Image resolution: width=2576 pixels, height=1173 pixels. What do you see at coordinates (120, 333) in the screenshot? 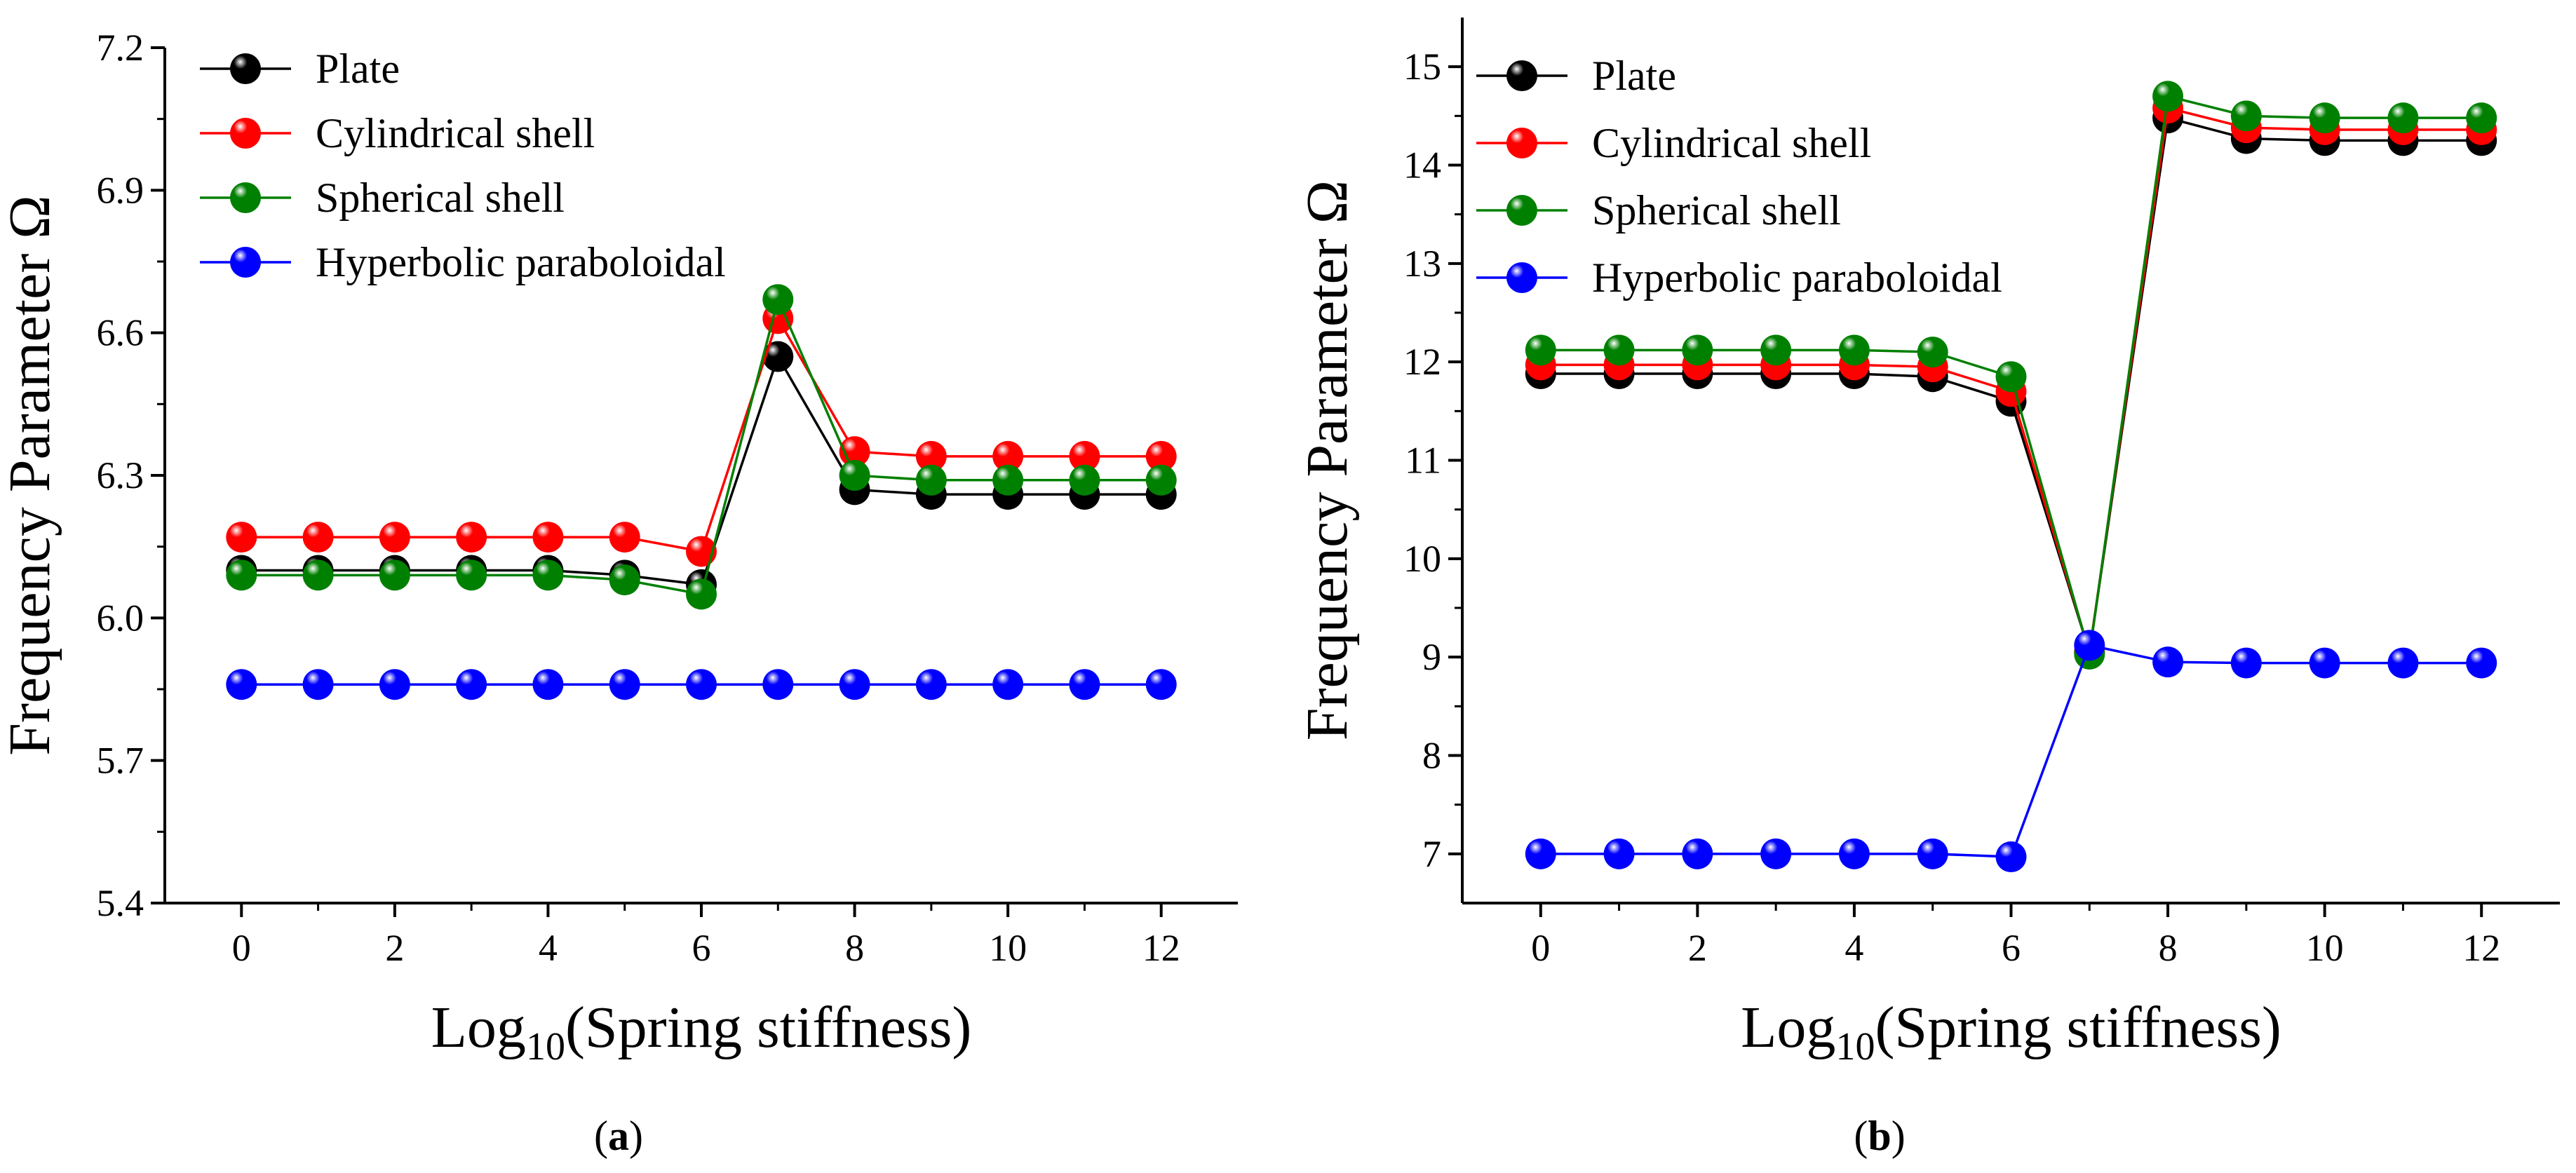
I see `y-tick-label: 6.6` at bounding box center [120, 333].